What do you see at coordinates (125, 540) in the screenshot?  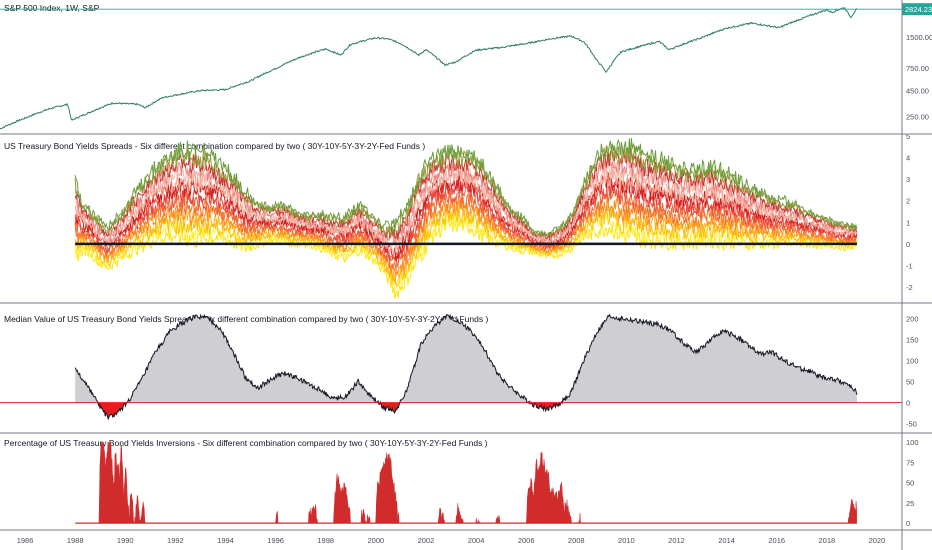 I see `time-axis-tick-1990: 1990` at bounding box center [125, 540].